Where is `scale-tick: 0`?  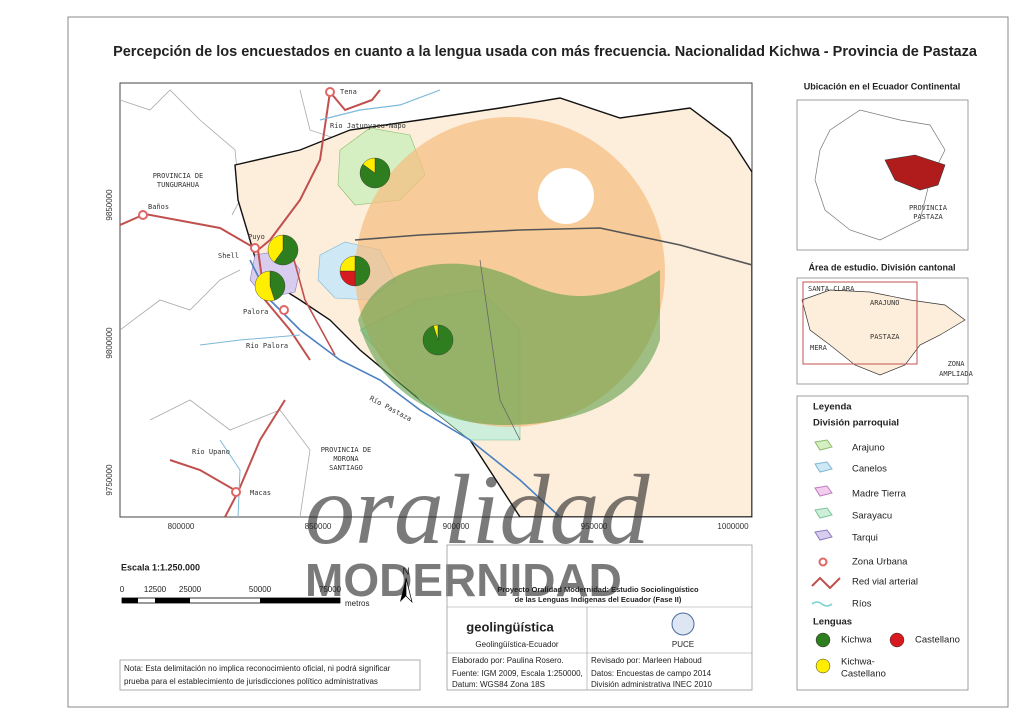 scale-tick: 0 is located at coordinates (122, 589).